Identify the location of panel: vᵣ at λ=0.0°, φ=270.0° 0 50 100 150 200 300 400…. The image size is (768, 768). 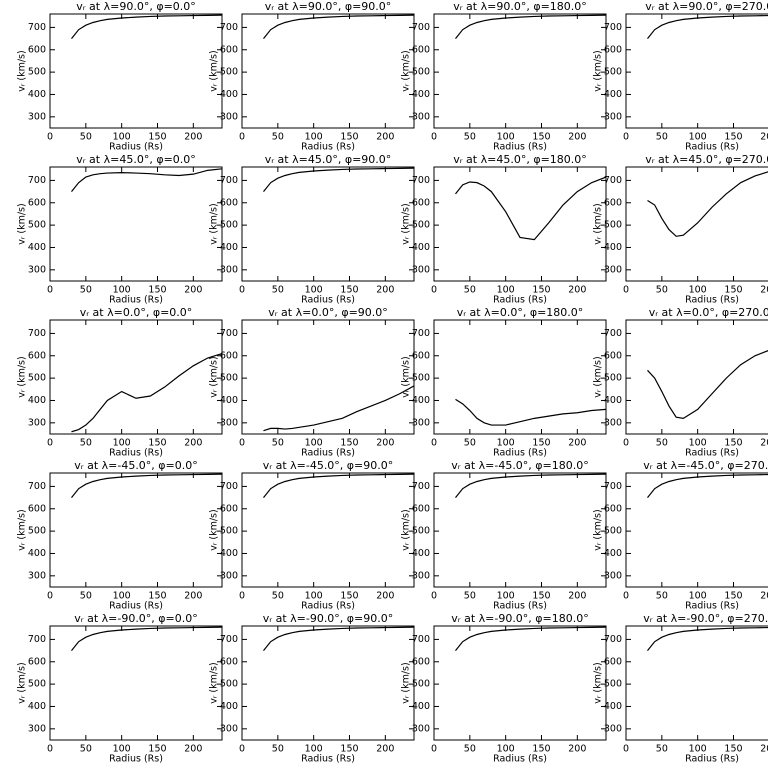
(680, 382).